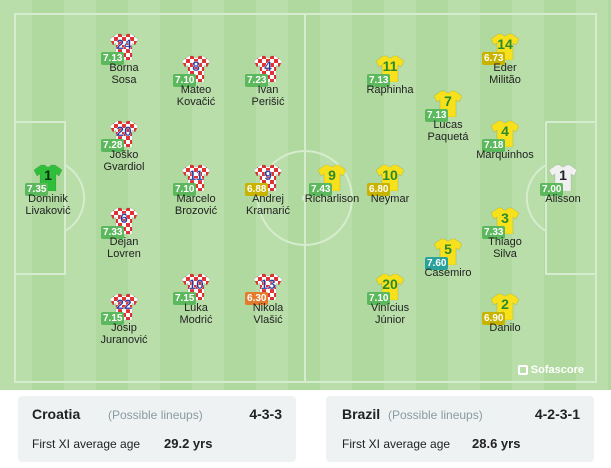 This screenshot has width=611, height=468. What do you see at coordinates (379, 189) in the screenshot?
I see `player-rating-badge: 6.80` at bounding box center [379, 189].